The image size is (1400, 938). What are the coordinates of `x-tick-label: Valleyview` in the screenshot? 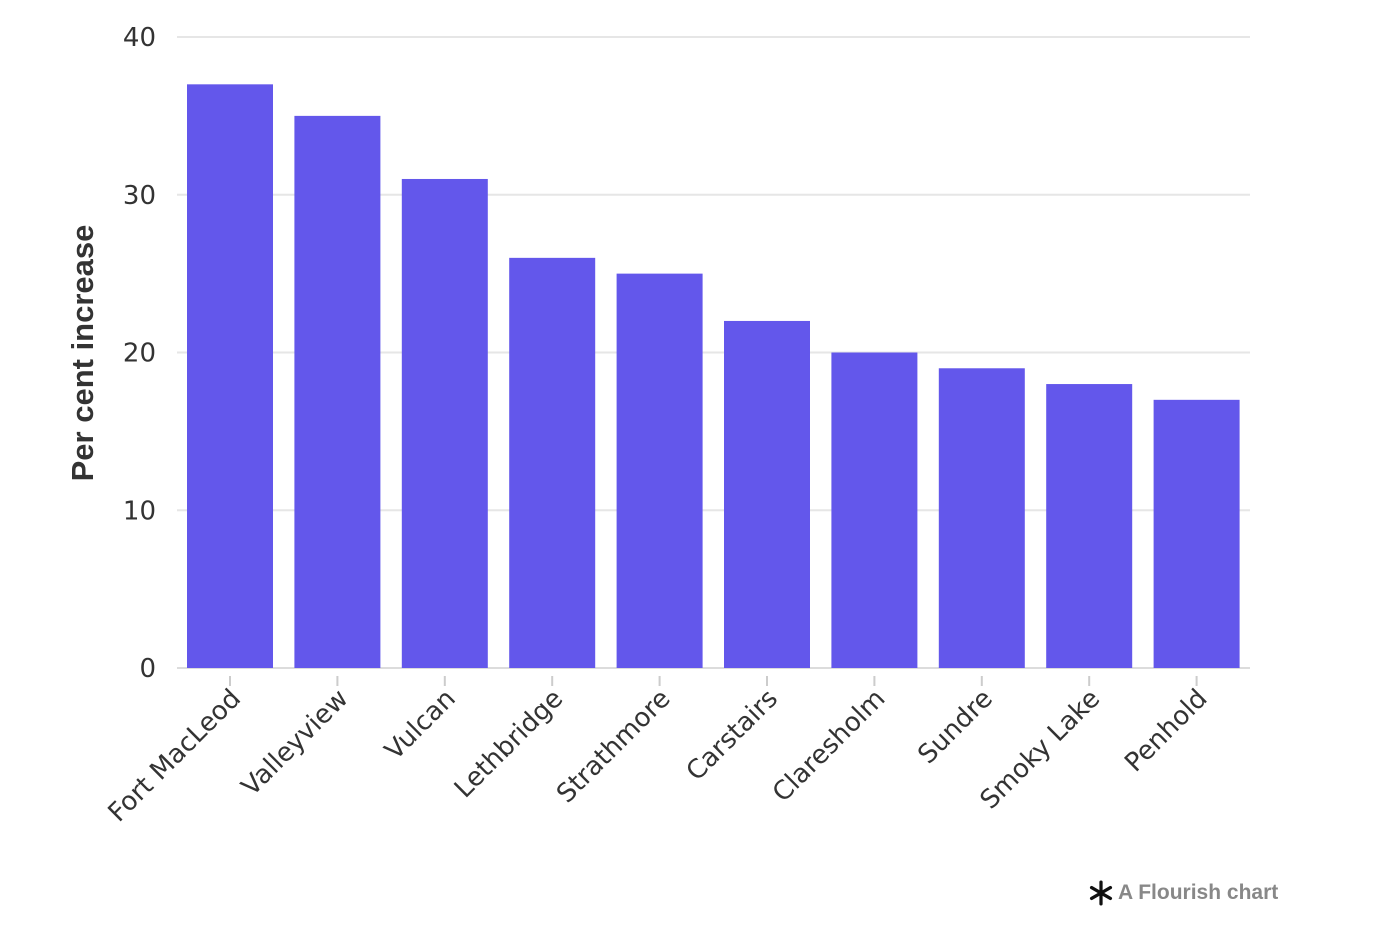 It's located at (295, 743).